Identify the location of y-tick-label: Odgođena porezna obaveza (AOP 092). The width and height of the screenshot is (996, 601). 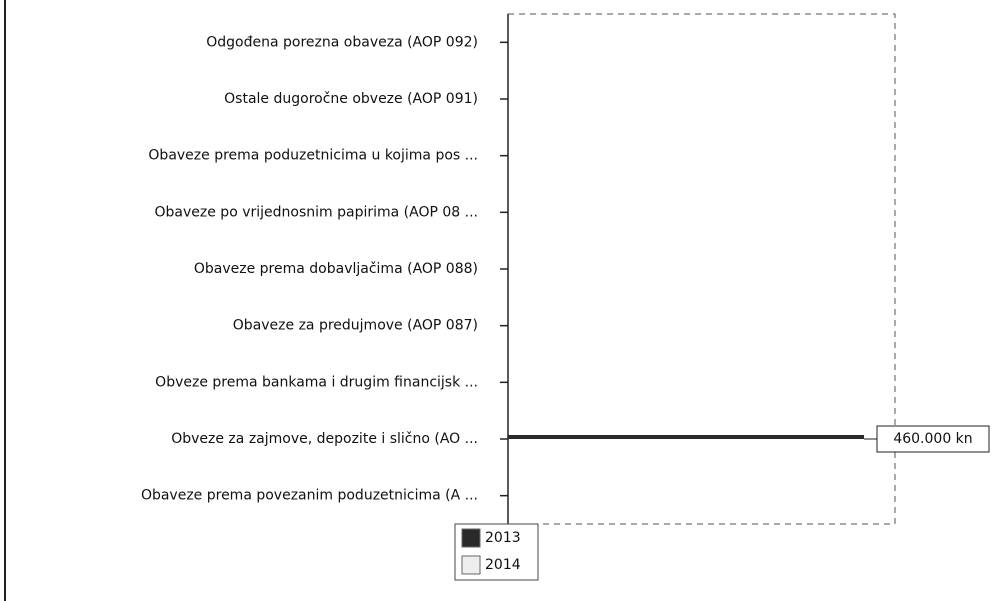
(342, 42).